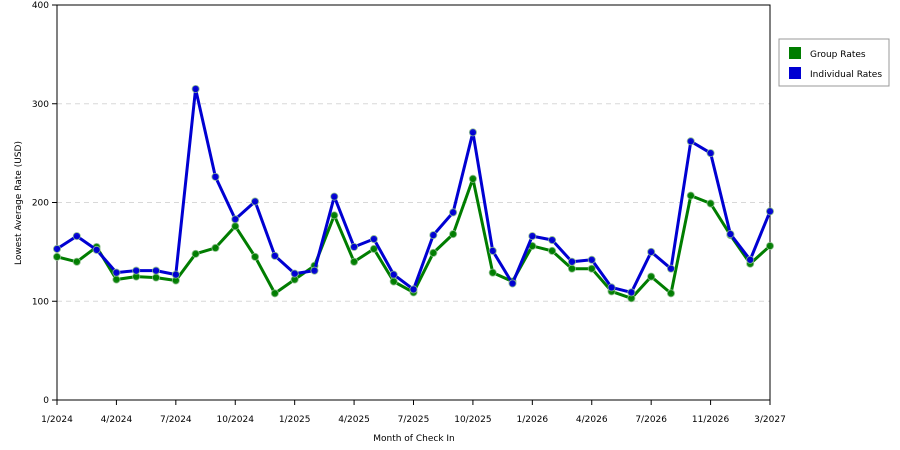 Image resolution: width=900 pixels, height=450 pixels. What do you see at coordinates (236, 420) in the screenshot?
I see `x-tick-label: 10/2024` at bounding box center [236, 420].